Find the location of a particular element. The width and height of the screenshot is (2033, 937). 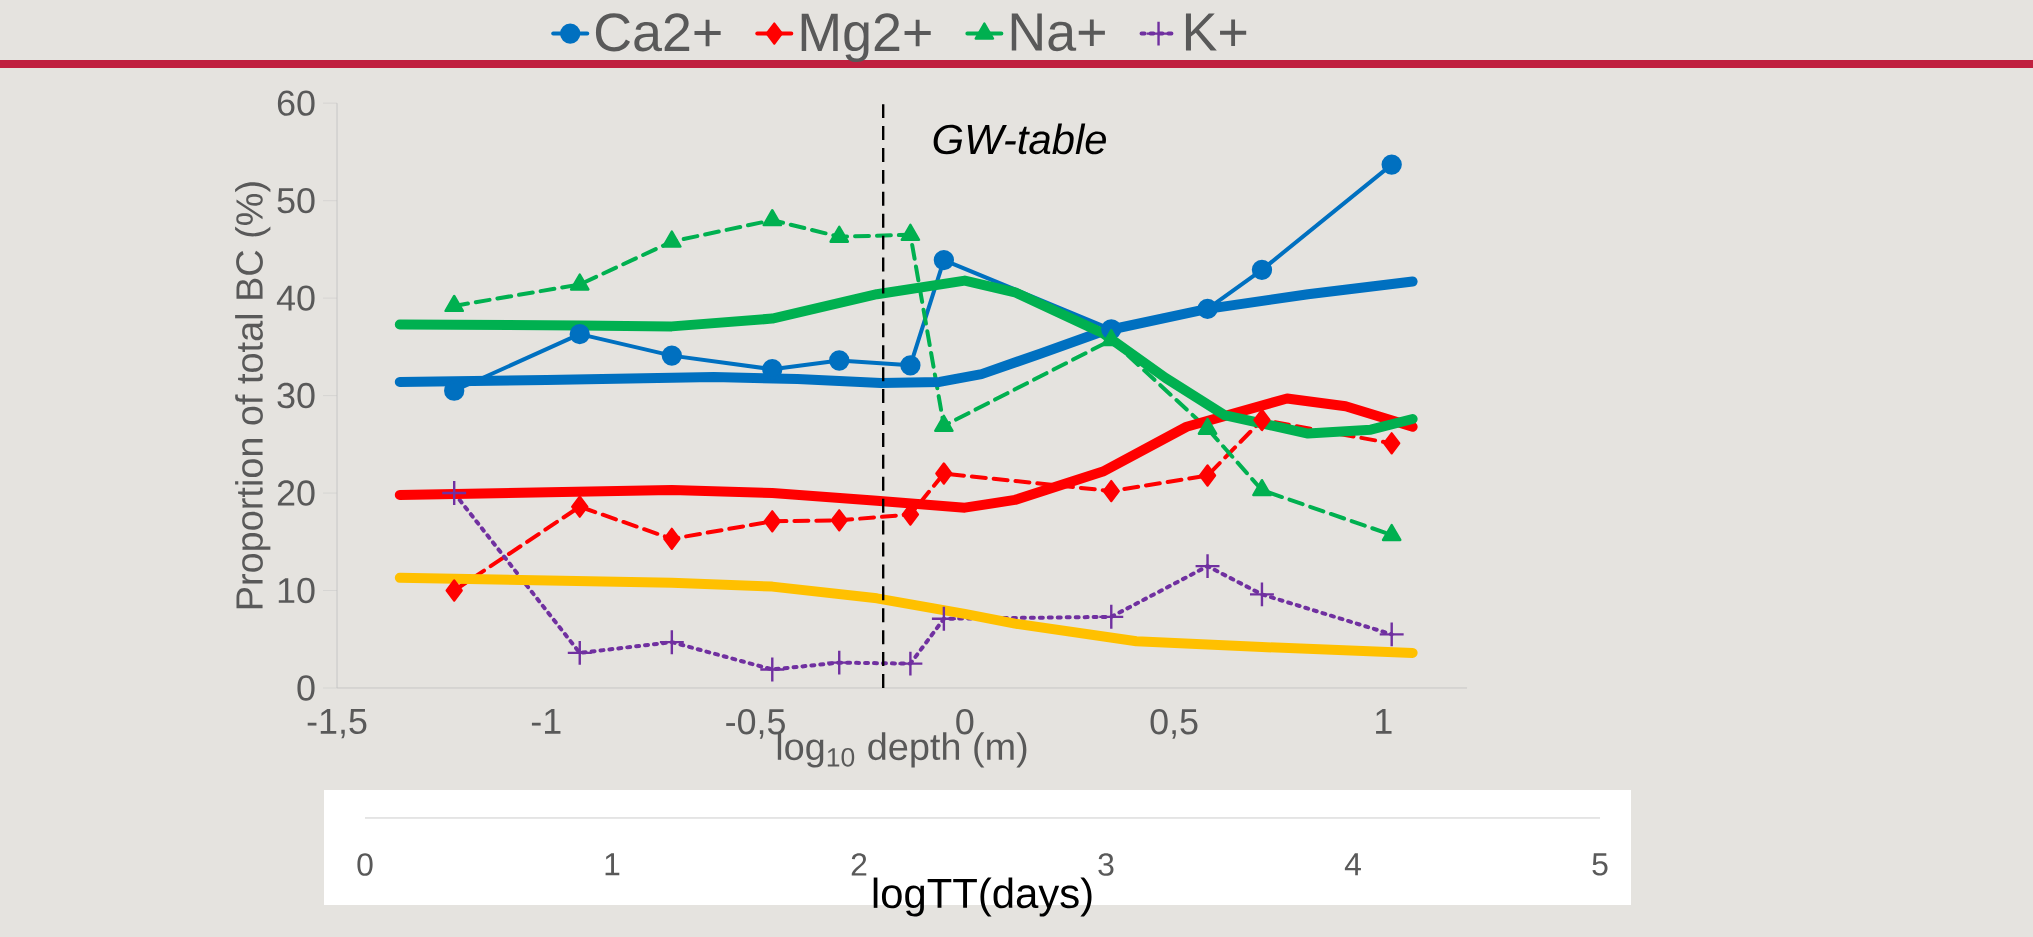

y-tick-label: 20 is located at coordinates (296, 493).